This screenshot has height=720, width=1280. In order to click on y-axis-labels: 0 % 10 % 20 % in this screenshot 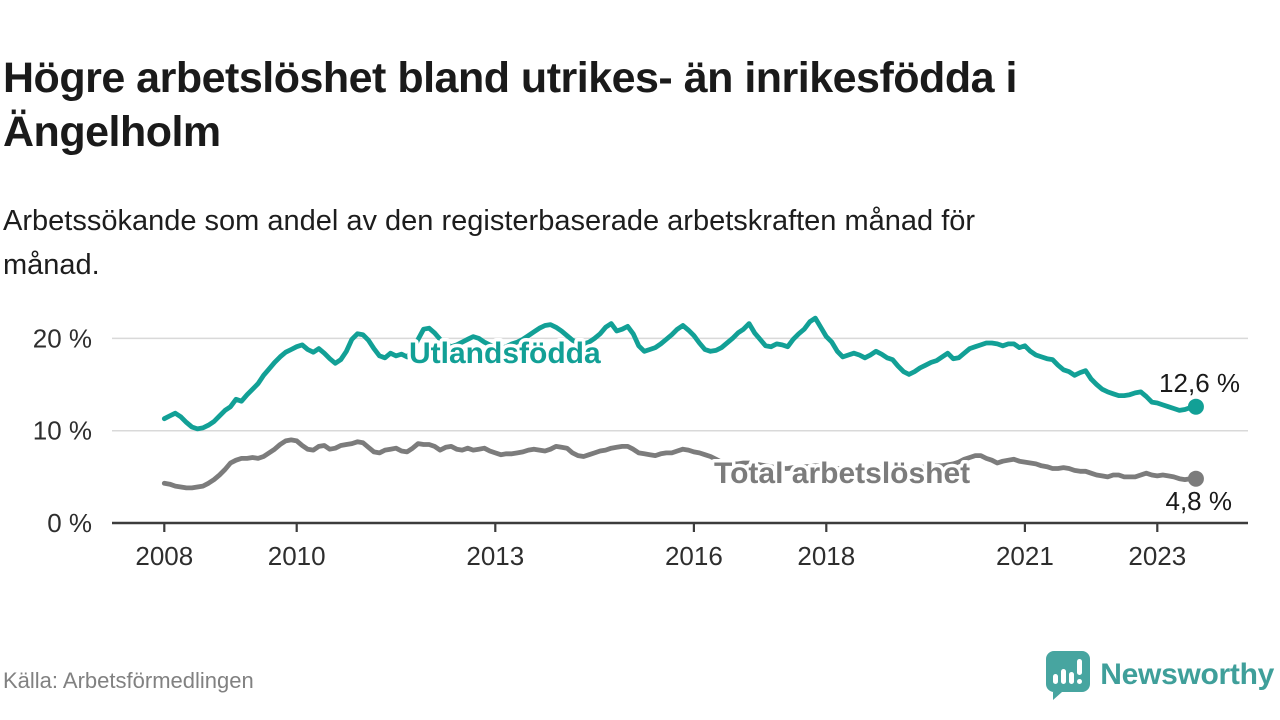, I will do `click(62, 430)`.